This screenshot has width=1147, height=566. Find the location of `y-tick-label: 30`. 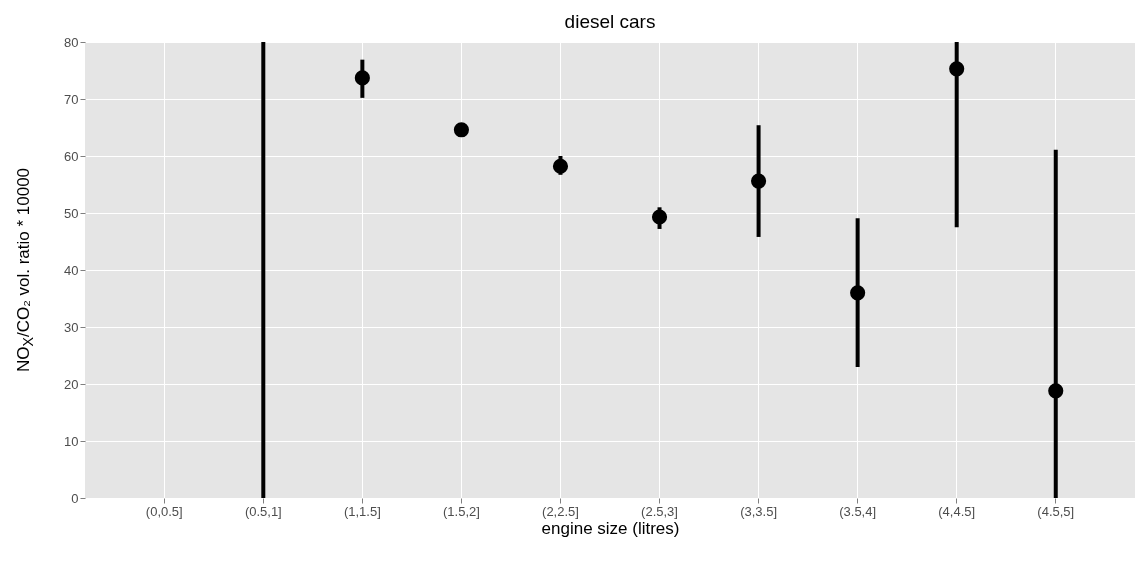

y-tick-label: 30 is located at coordinates (71, 327).